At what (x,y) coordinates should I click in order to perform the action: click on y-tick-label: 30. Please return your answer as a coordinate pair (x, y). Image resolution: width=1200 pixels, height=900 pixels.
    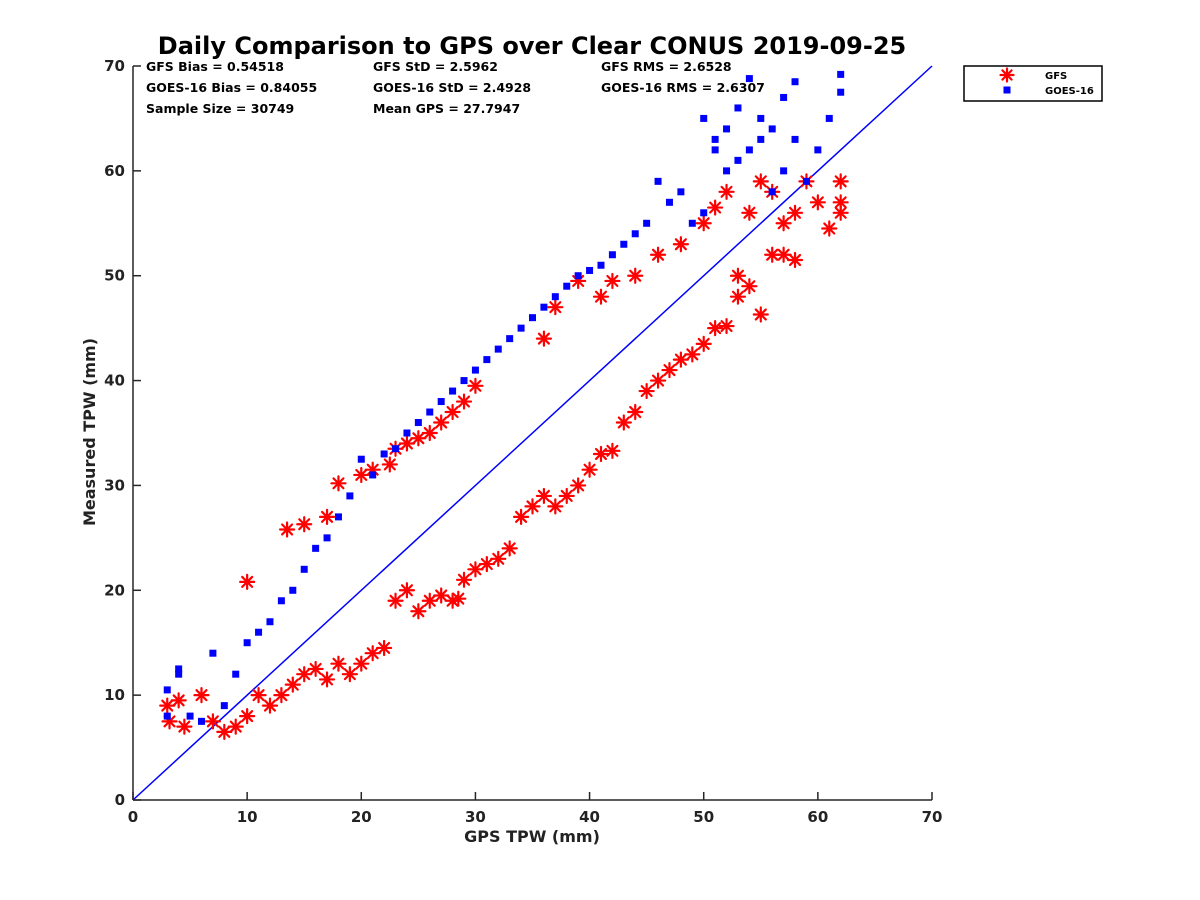
    Looking at the image, I should click on (114, 485).